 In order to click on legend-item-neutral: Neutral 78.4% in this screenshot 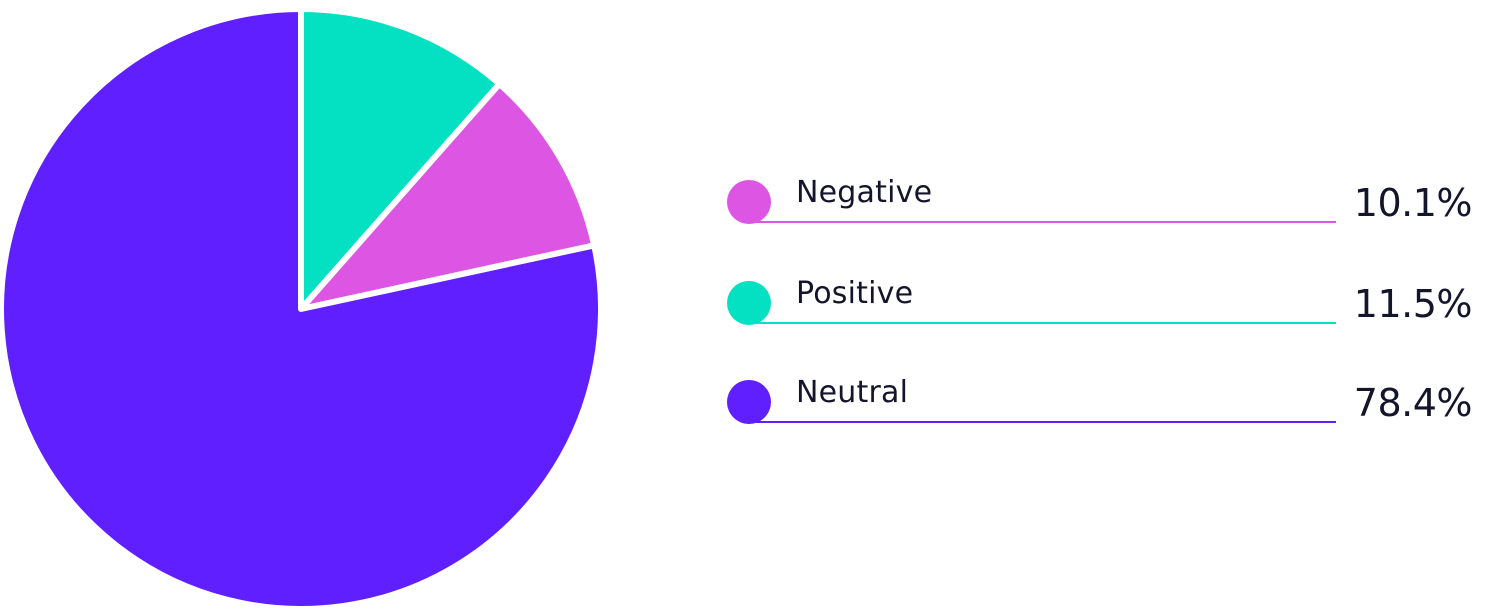, I will do `click(1106, 405)`.